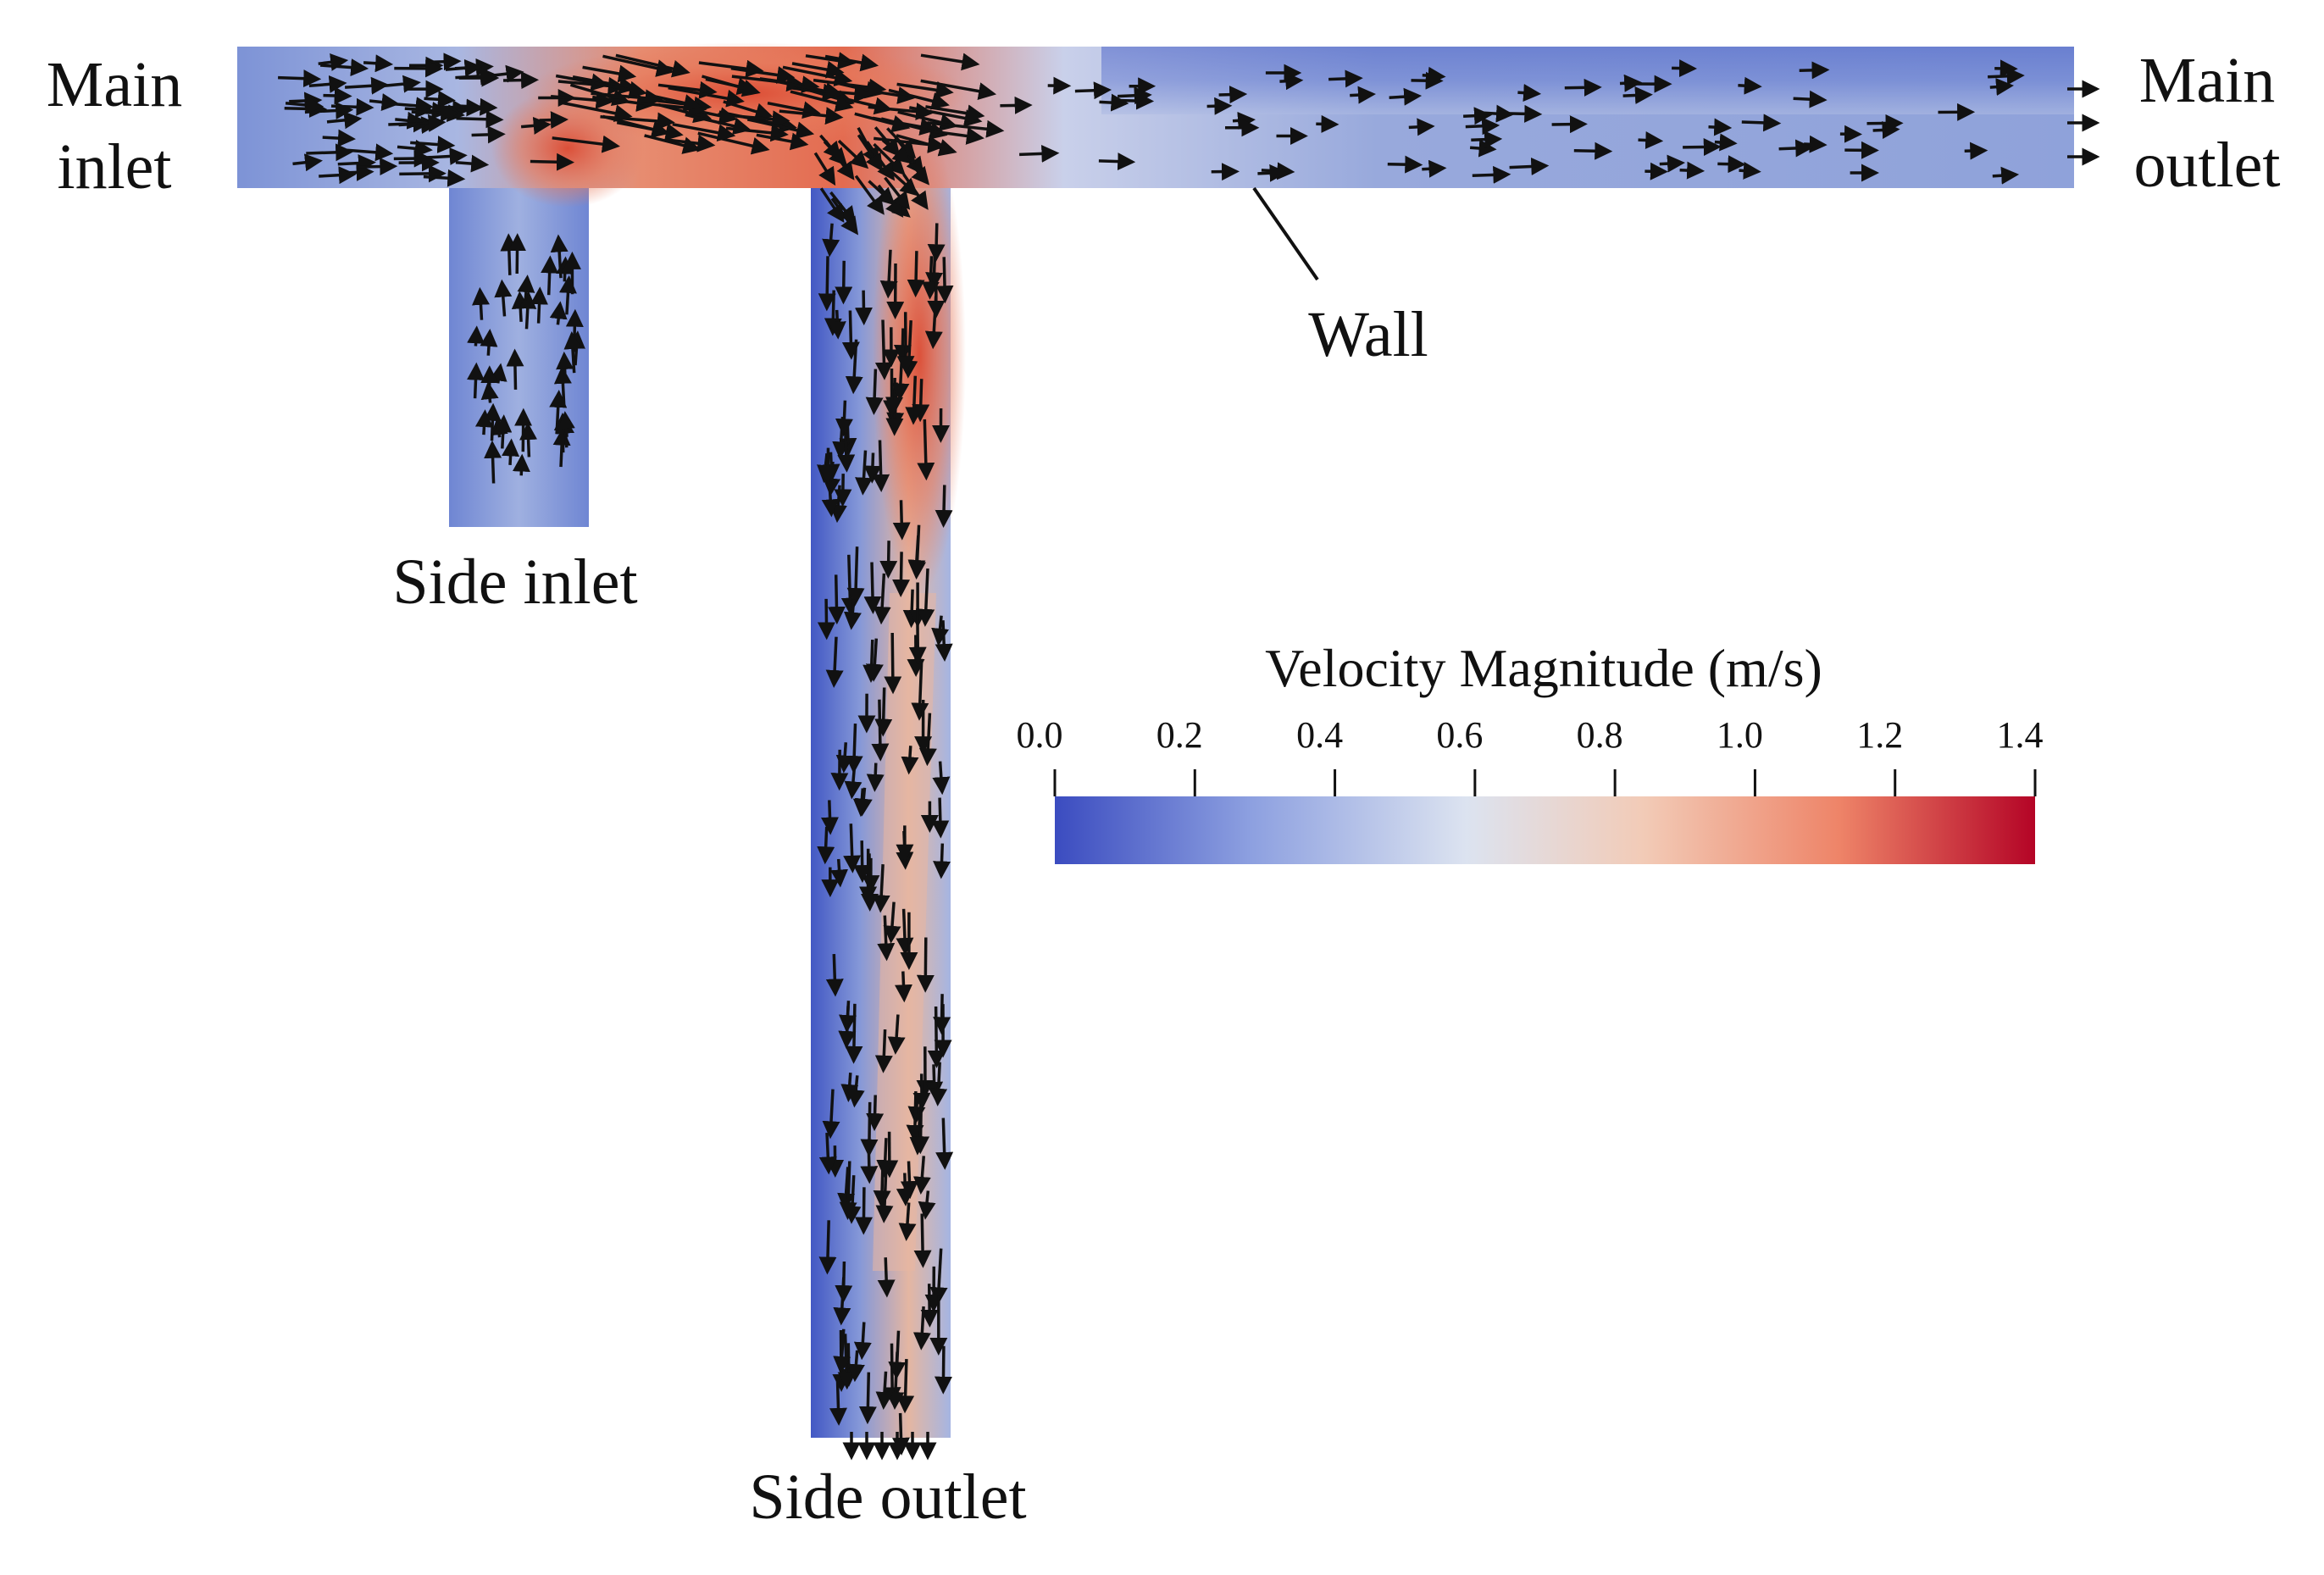 The width and height of the screenshot is (2324, 1575). Describe the element at coordinates (1530, 755) in the screenshot. I see `colorbar-ticks: 0.0 0.2 0.4 0.6 0.8 1.0 1.2 1.4` at that location.